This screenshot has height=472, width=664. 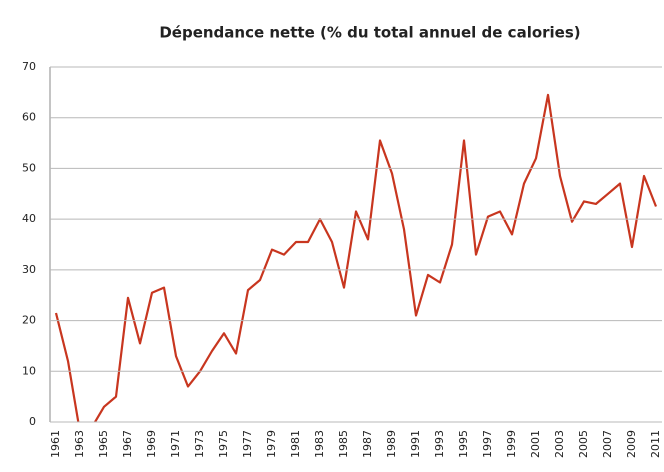 I want to click on x-tick-label: 1963, so click(x=79, y=444).